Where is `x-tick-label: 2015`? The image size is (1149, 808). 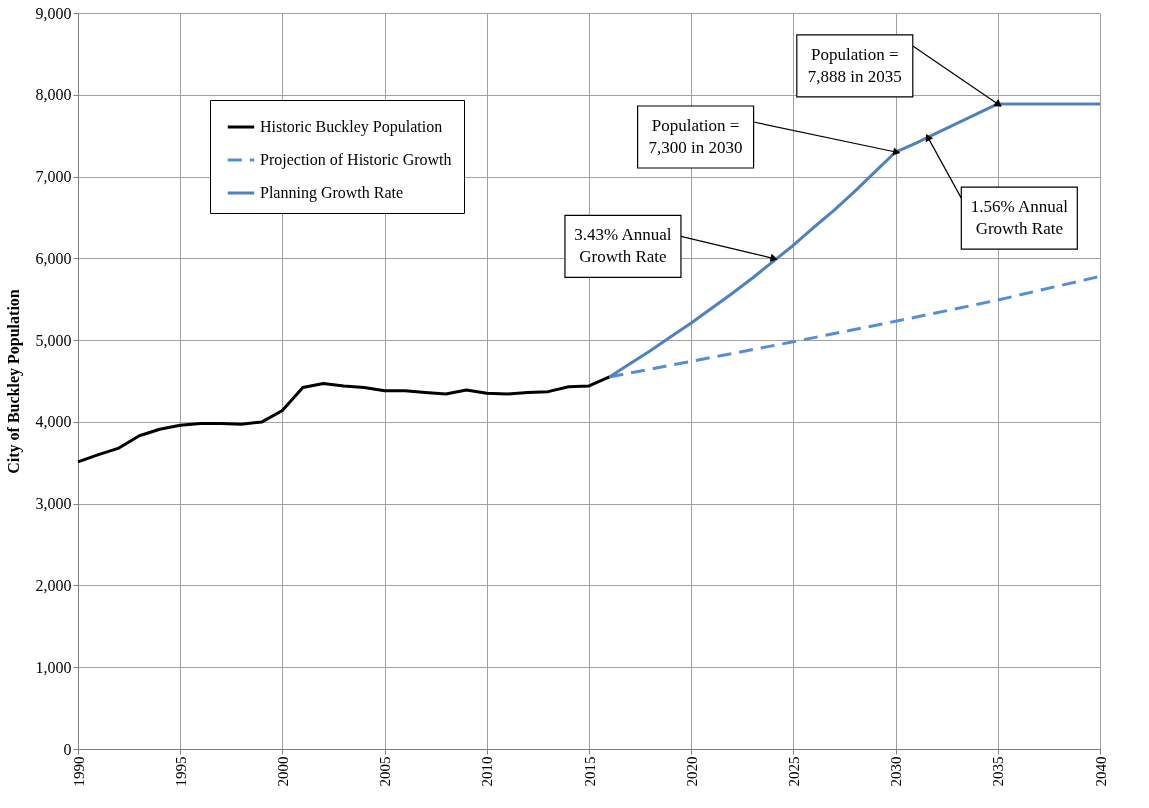
x-tick-label: 2015 is located at coordinates (589, 771).